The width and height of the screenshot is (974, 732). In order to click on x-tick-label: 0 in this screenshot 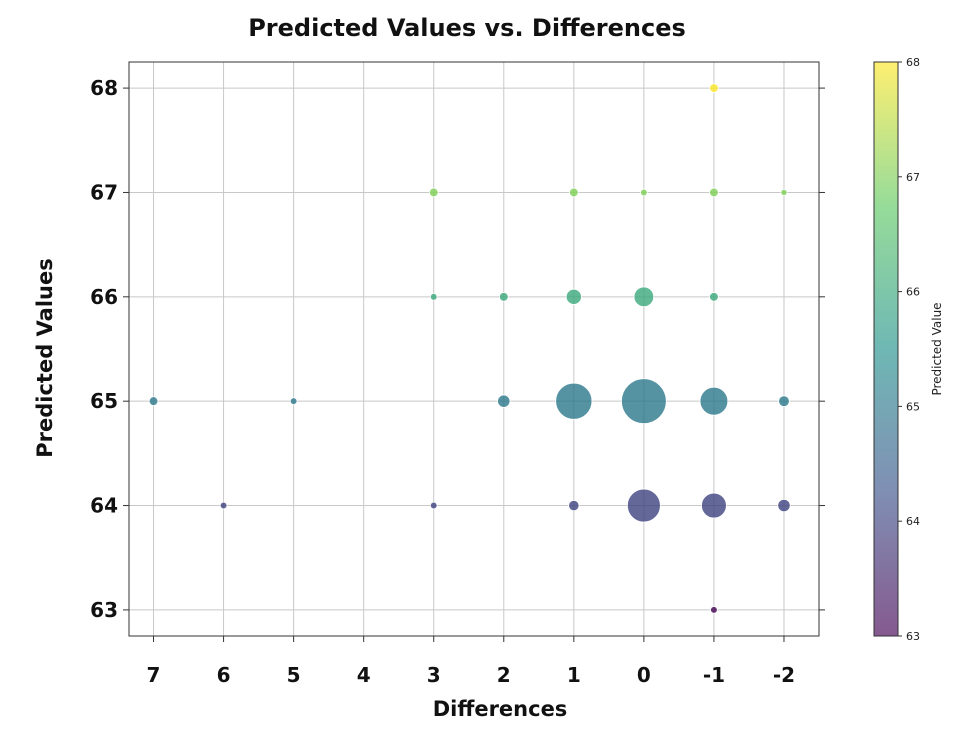, I will do `click(644, 675)`.